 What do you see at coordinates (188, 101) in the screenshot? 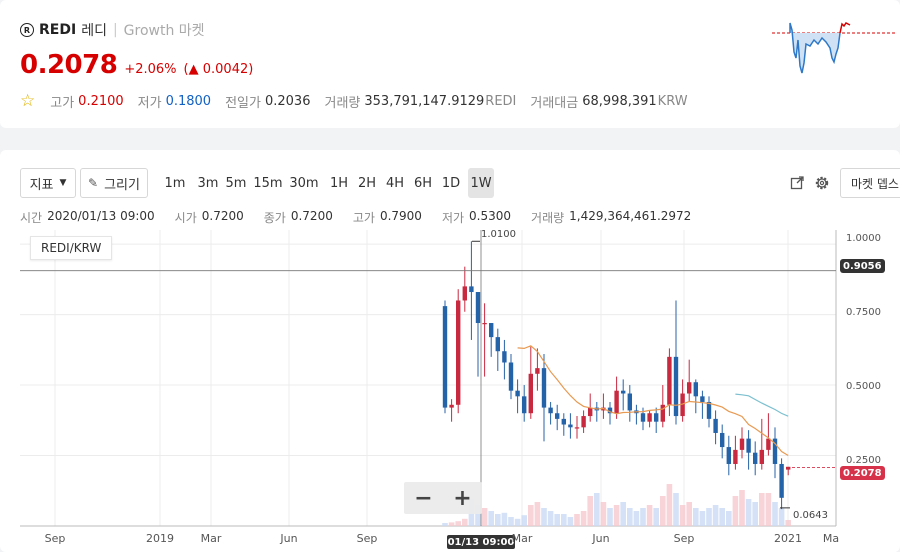
I see `low-value: 0.1800` at bounding box center [188, 101].